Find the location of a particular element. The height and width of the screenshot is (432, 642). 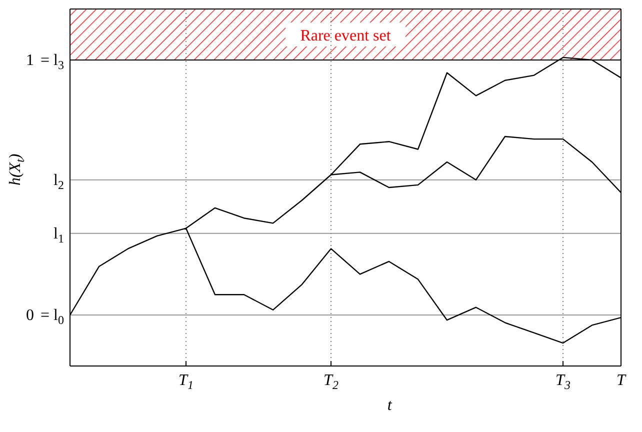

y-tick-label: 0 is located at coordinates (30, 315).